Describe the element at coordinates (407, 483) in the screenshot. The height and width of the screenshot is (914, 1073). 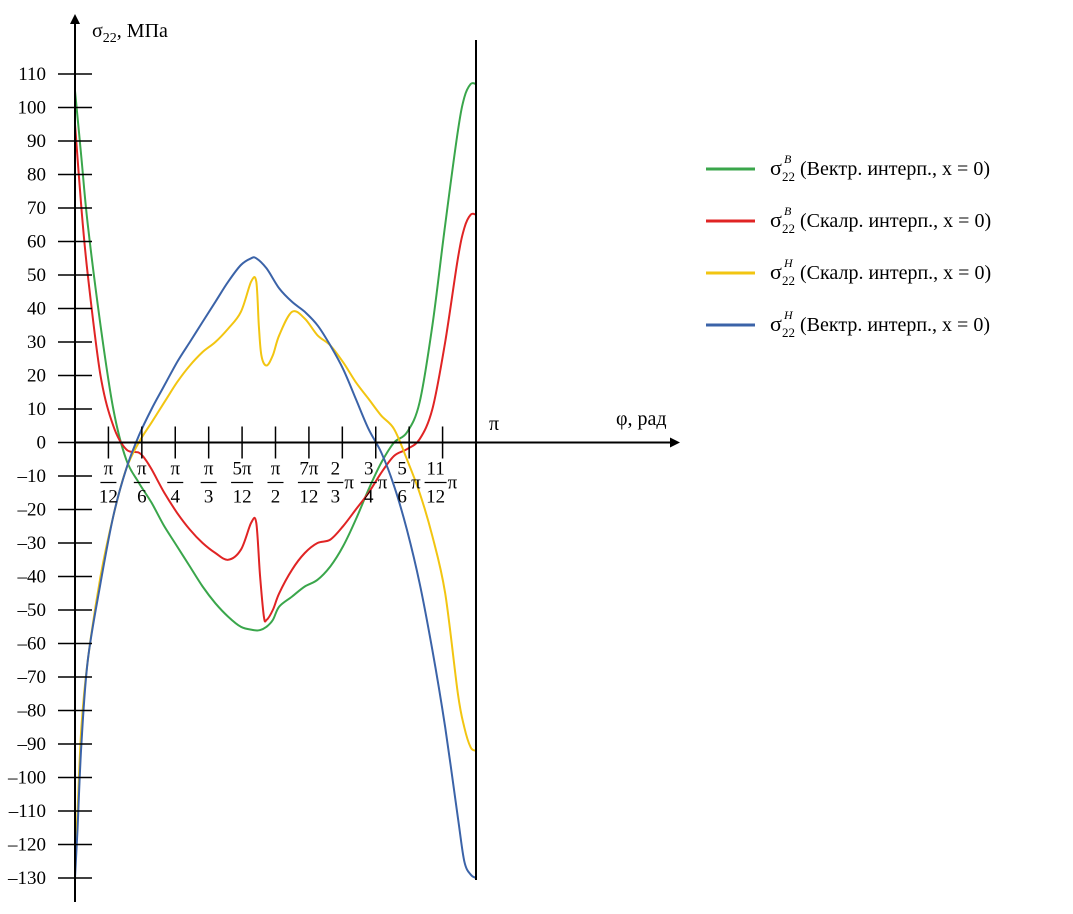
I see `x-tick-label: 5 6π` at that location.